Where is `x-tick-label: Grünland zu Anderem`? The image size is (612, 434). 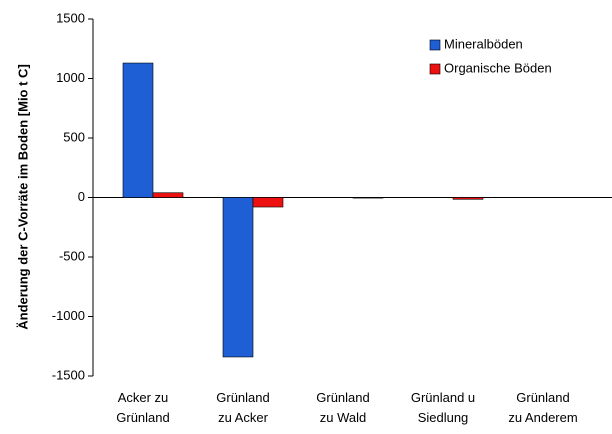
x-tick-label: Grünland zu Anderem is located at coordinates (543, 407).